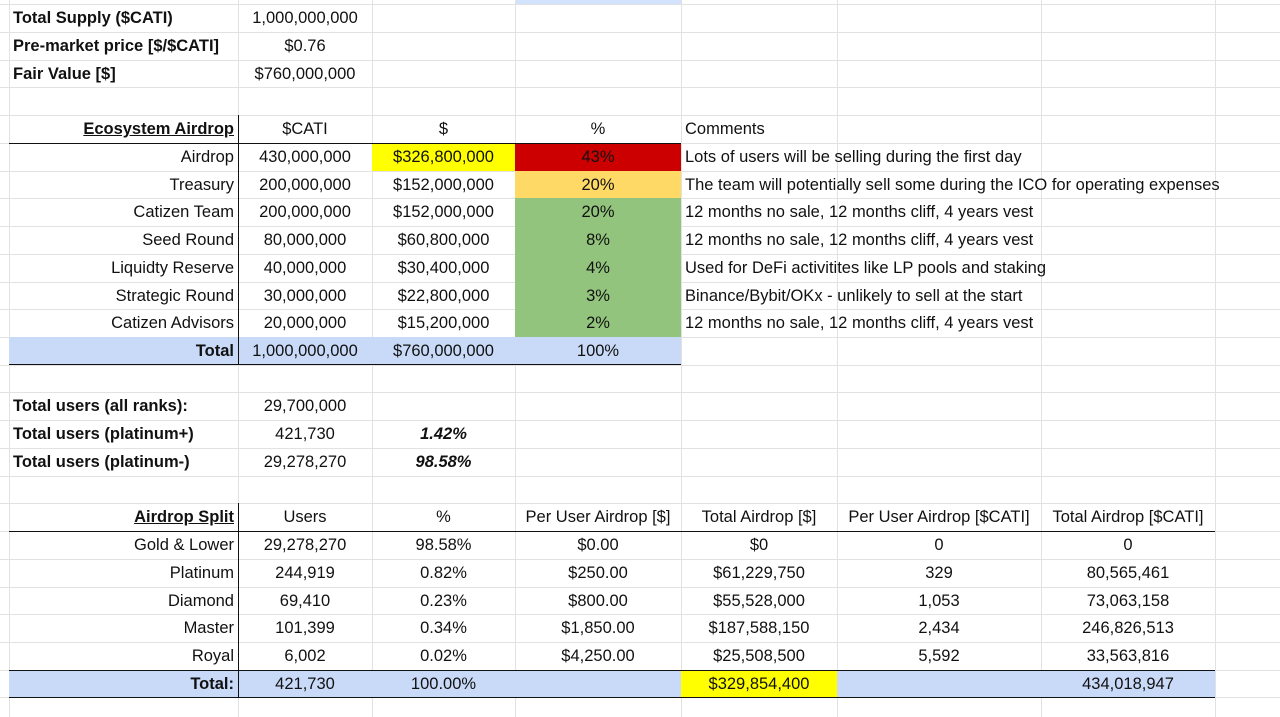  What do you see at coordinates (612, 683) in the screenshot?
I see `split-total-row-fill` at bounding box center [612, 683].